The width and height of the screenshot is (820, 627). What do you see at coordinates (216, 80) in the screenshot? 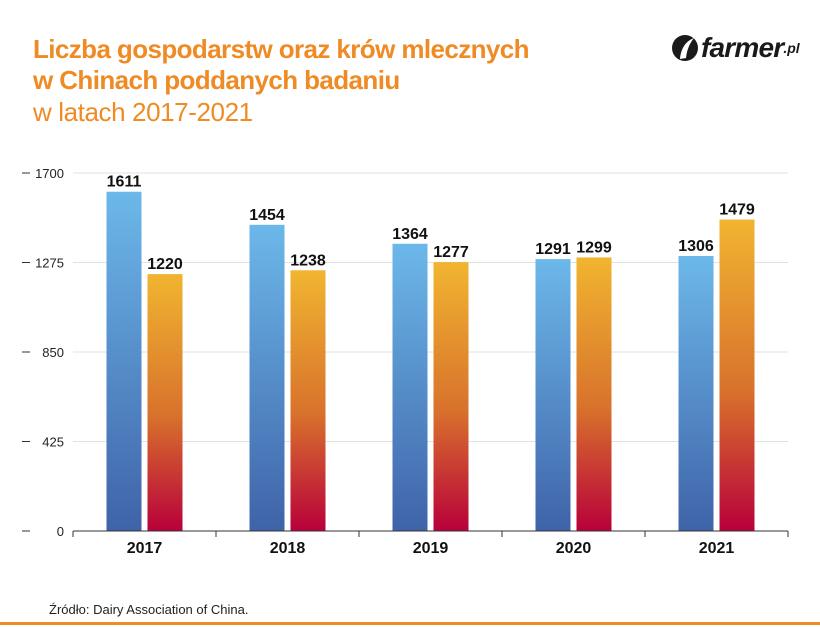
I see `chart-title-line-2: w Chinach poddanych badaniu` at bounding box center [216, 80].